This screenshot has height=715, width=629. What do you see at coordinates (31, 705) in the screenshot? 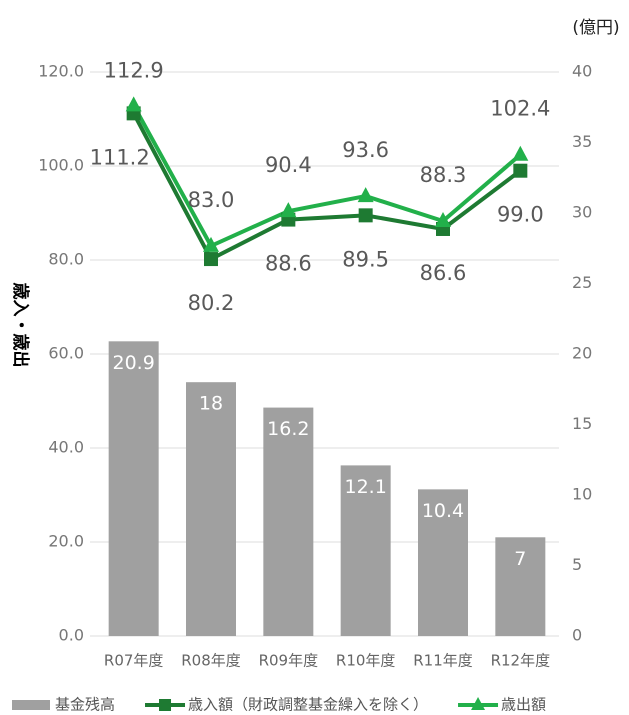
I see `legend-swatch` at bounding box center [31, 705].